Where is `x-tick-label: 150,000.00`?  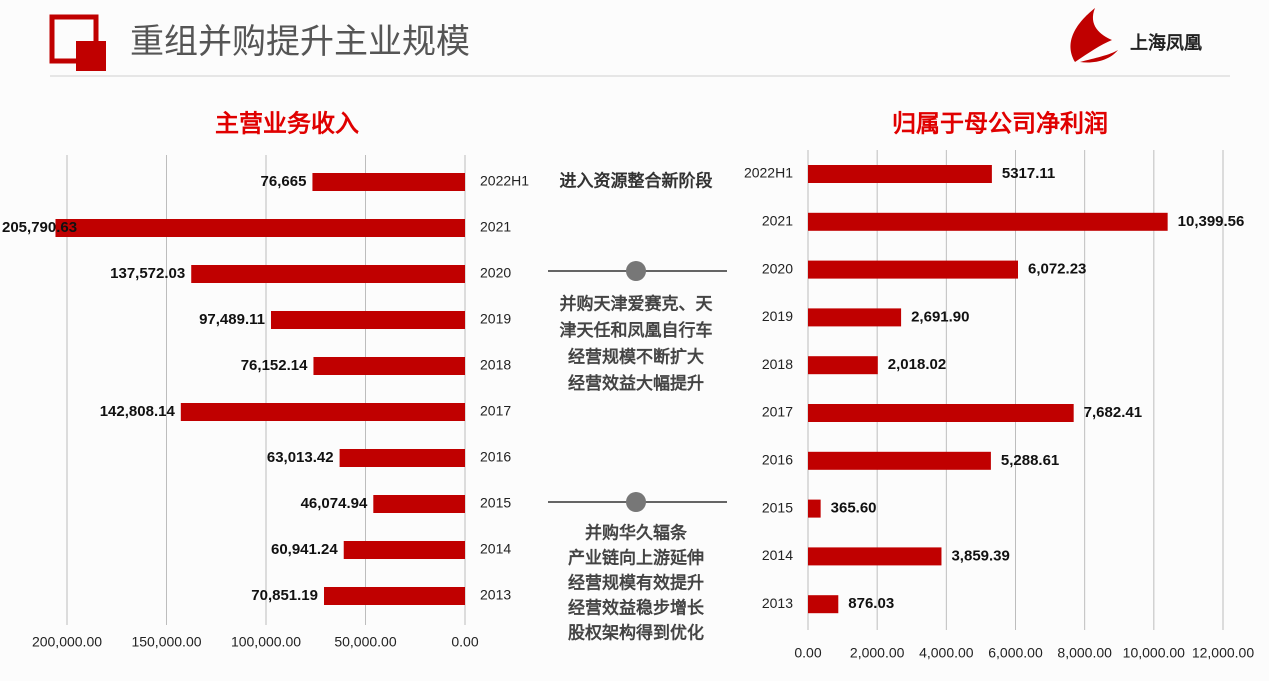 x-tick-label: 150,000.00 is located at coordinates (166, 642).